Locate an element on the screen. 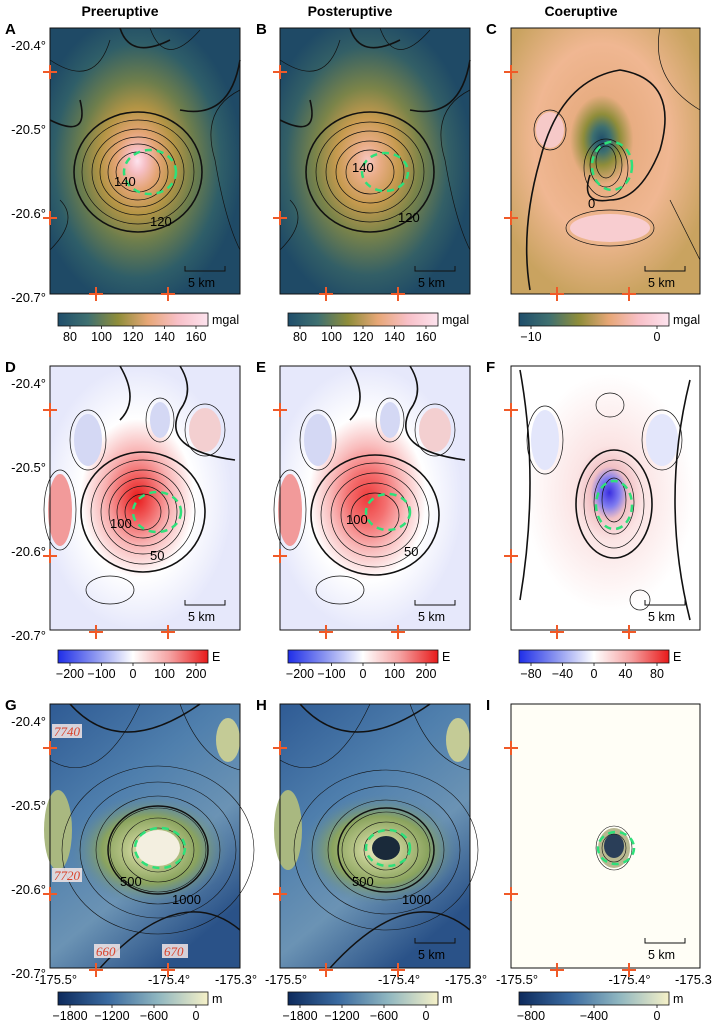 The width and height of the screenshot is (712, 1024). panel-h: 500 1000 5 km is located at coordinates (376, 836).